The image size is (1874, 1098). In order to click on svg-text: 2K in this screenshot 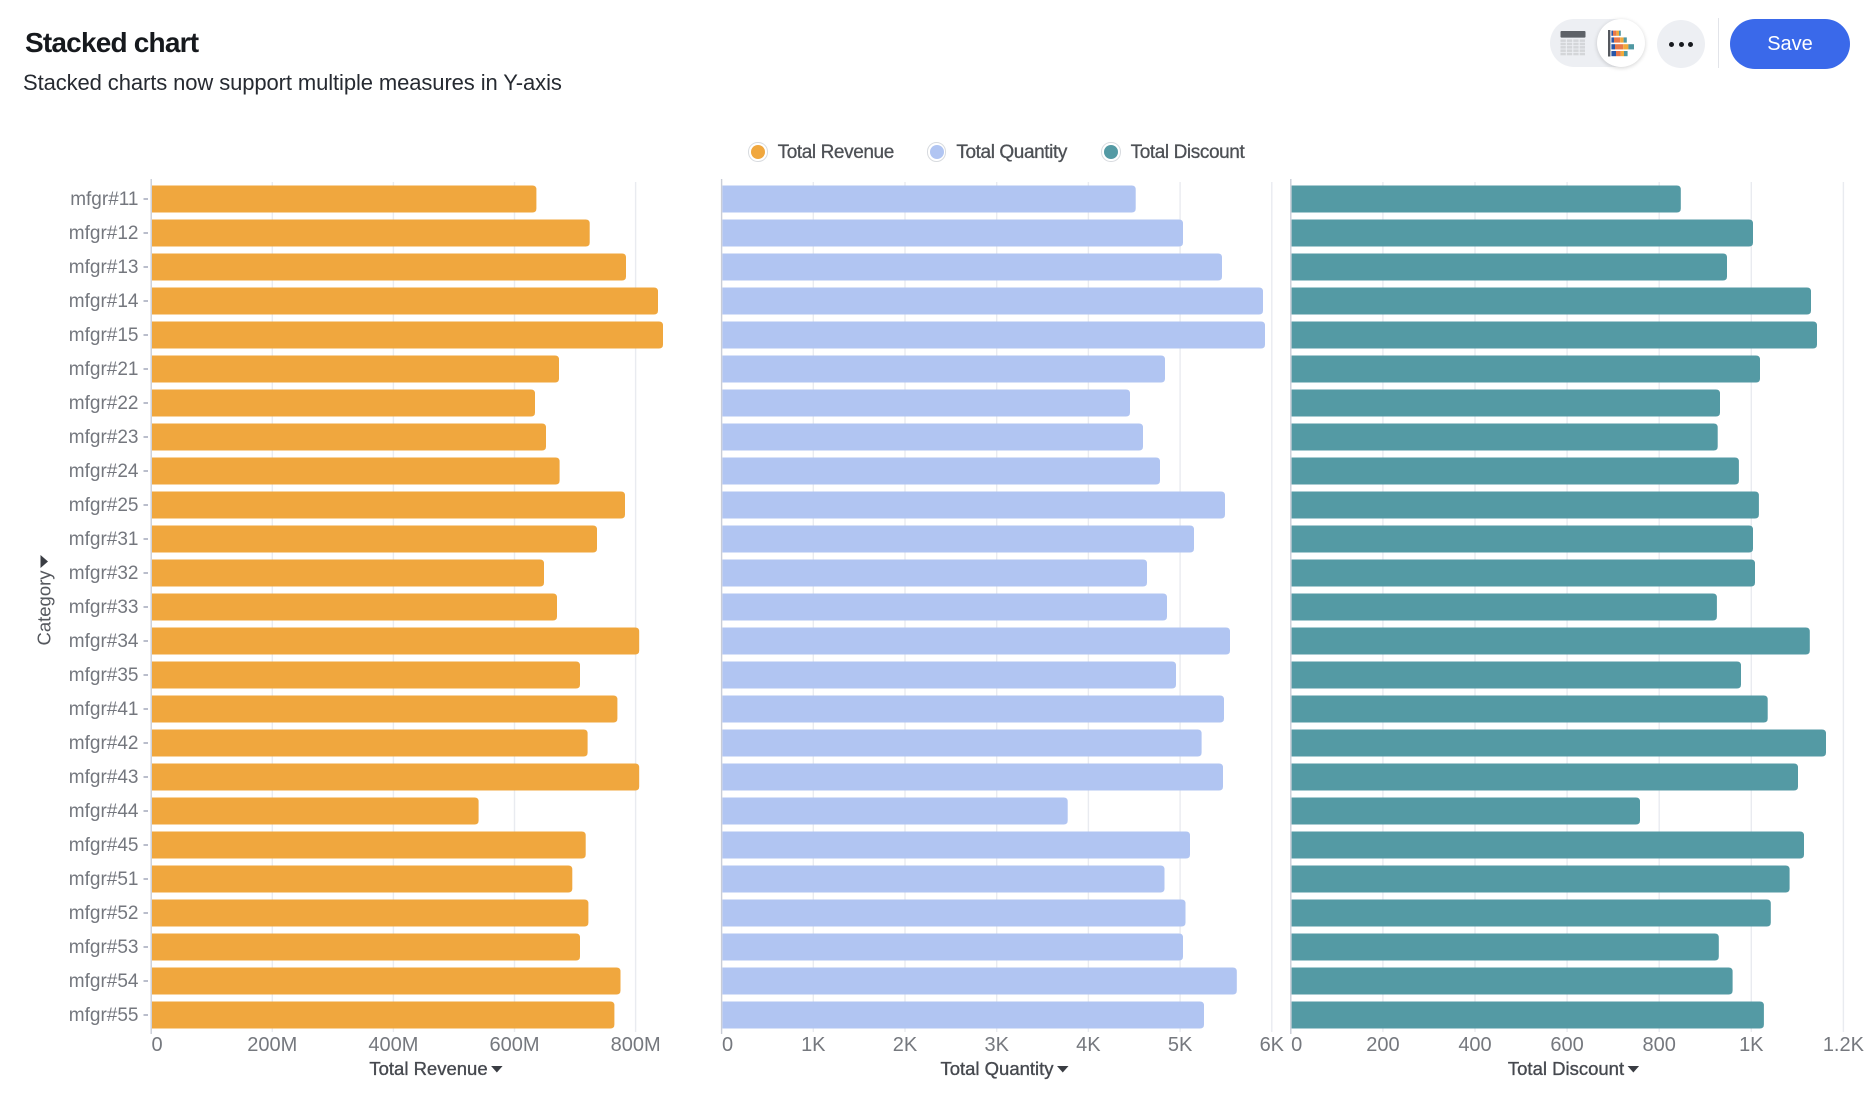, I will do `click(905, 1045)`.